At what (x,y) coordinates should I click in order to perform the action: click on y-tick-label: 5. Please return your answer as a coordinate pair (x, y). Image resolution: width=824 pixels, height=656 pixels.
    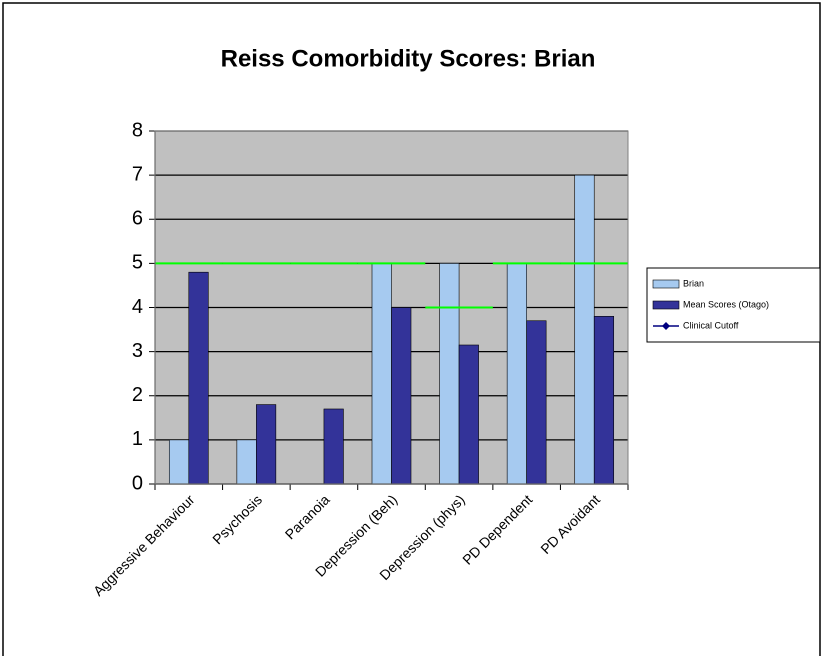
    Looking at the image, I should click on (137, 263).